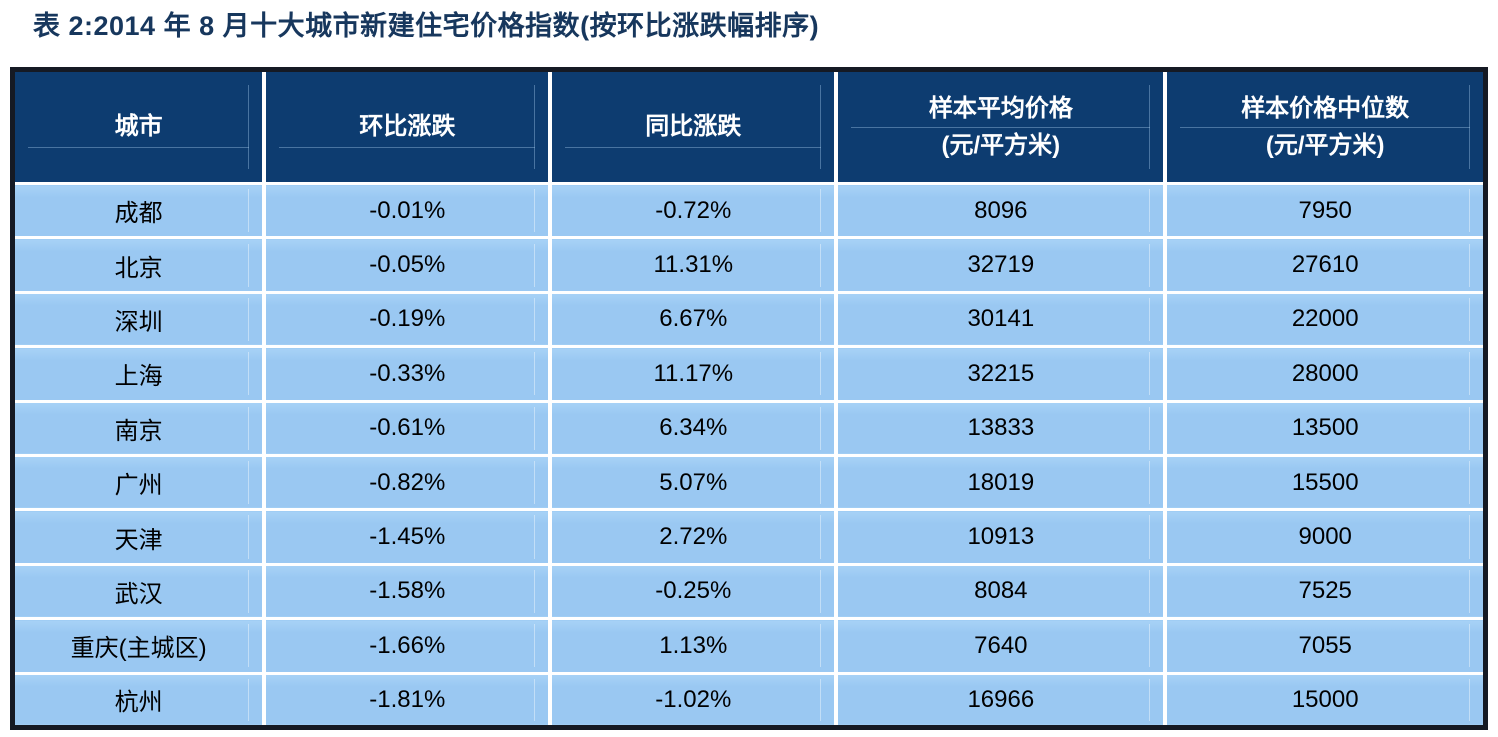  What do you see at coordinates (1325, 265) in the screenshot?
I see `cell-sample-median-price: 27610` at bounding box center [1325, 265].